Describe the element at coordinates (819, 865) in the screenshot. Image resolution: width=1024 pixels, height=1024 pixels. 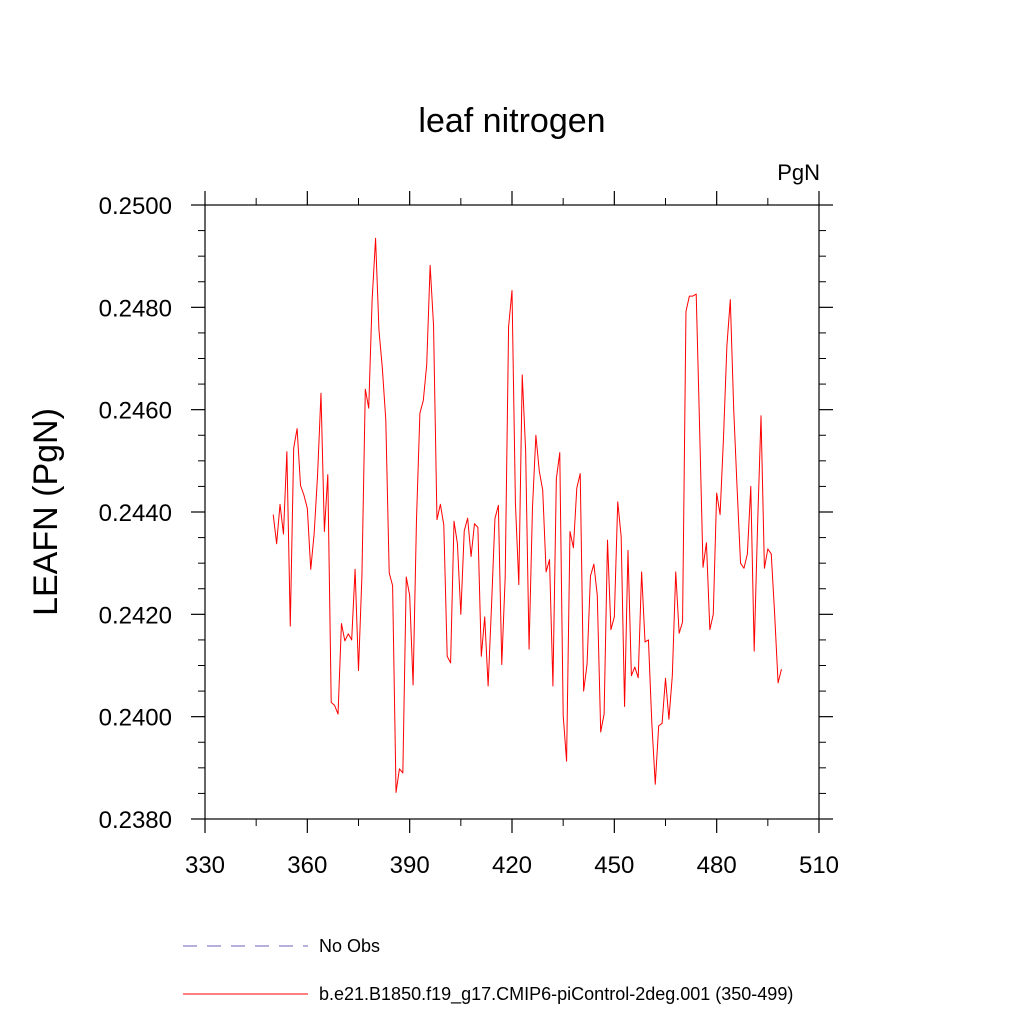
I see `x-tick-label: 510` at that location.